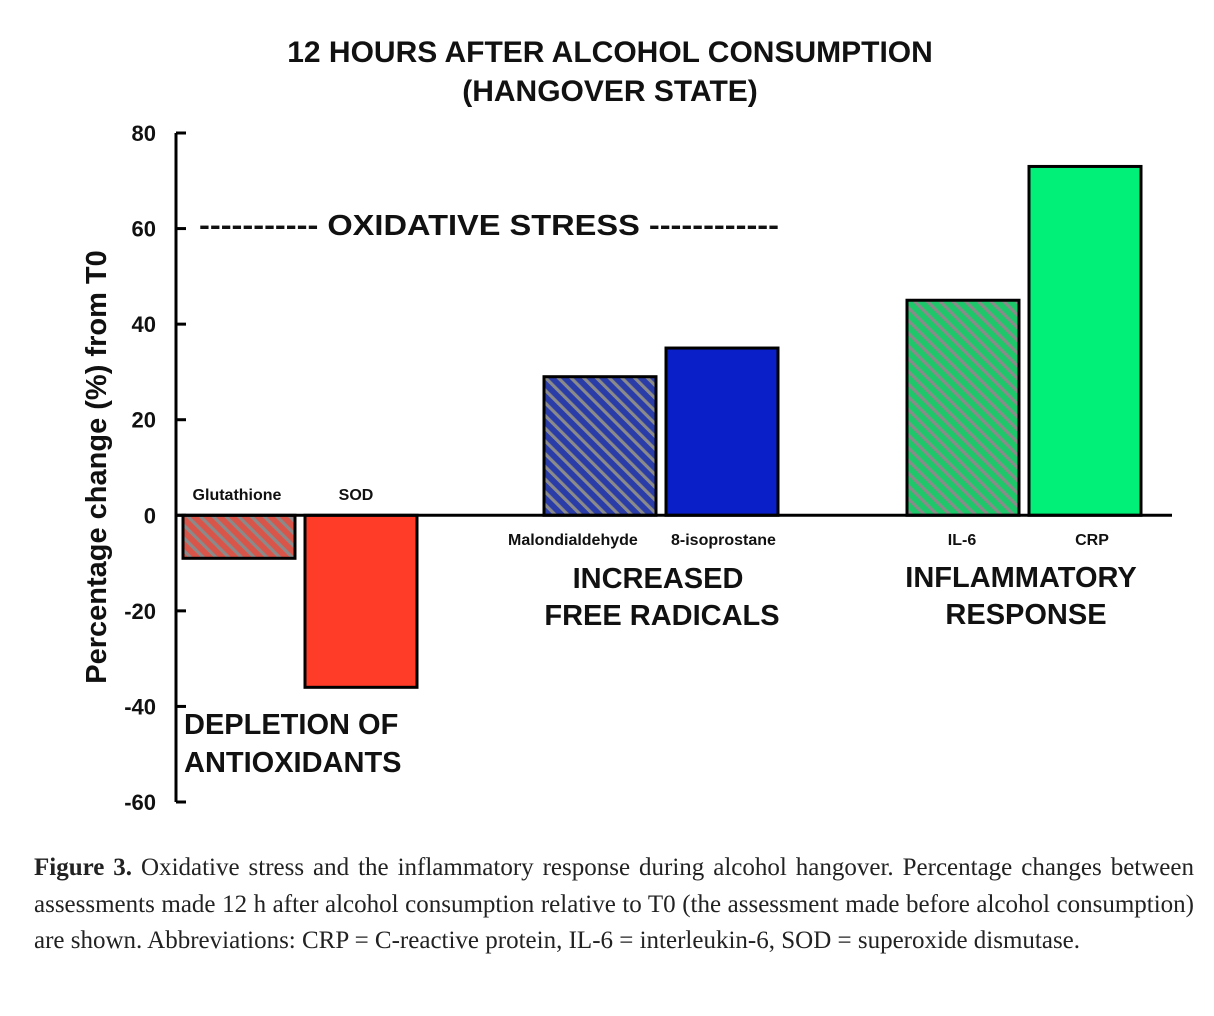  I want to click on bar-label-sod: SOD, so click(356, 495).